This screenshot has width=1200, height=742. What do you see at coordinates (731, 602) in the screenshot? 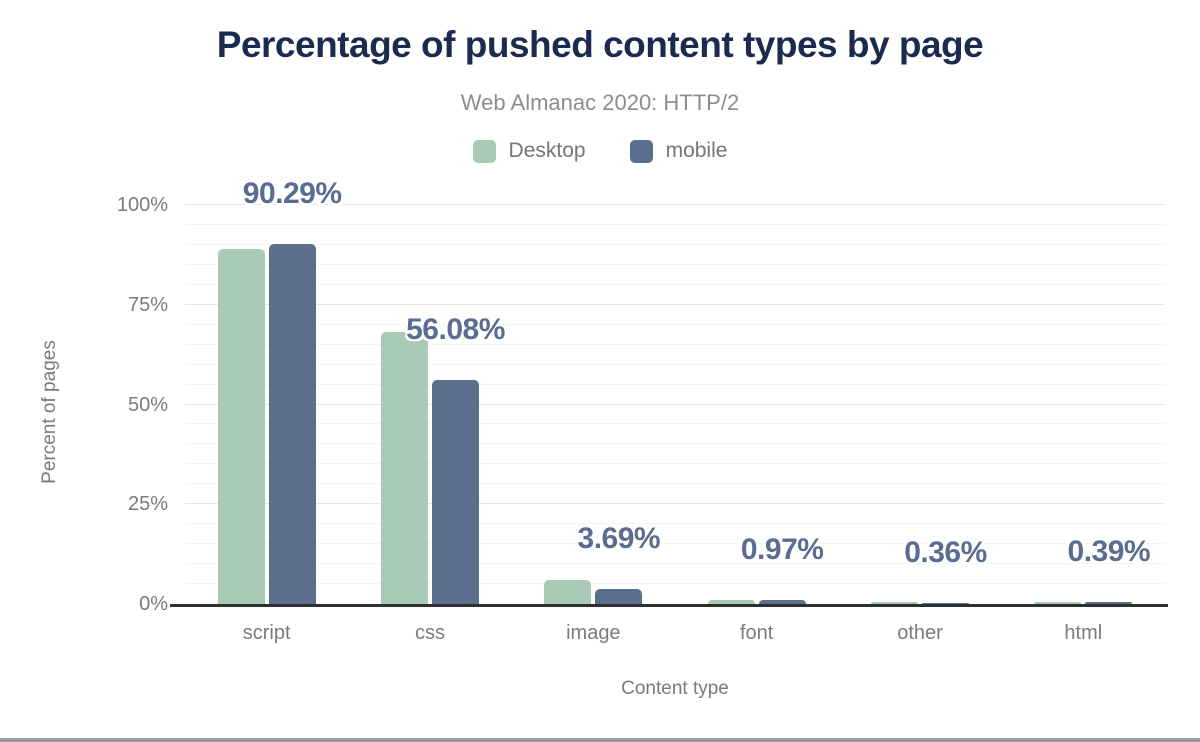
I see `bar-desktop-font` at bounding box center [731, 602].